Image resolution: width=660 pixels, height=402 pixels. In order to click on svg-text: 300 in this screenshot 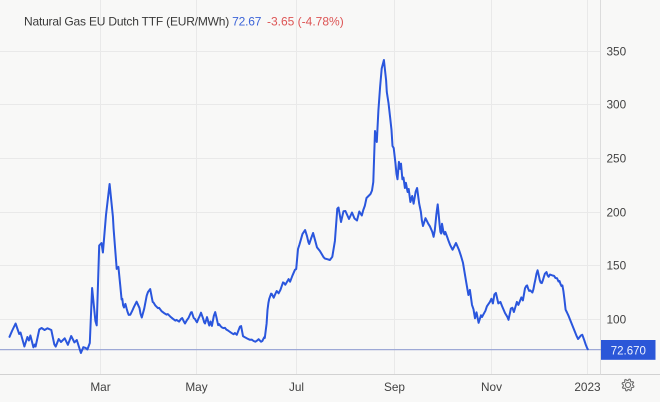, I will do `click(617, 104)`.